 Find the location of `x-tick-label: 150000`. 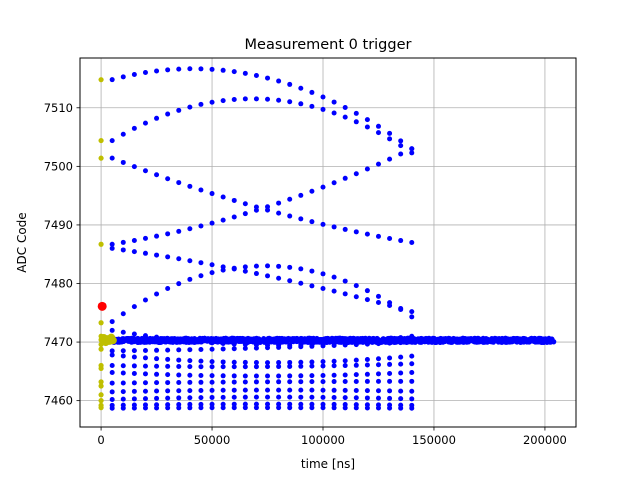

x-tick-label: 150000 is located at coordinates (434, 440).